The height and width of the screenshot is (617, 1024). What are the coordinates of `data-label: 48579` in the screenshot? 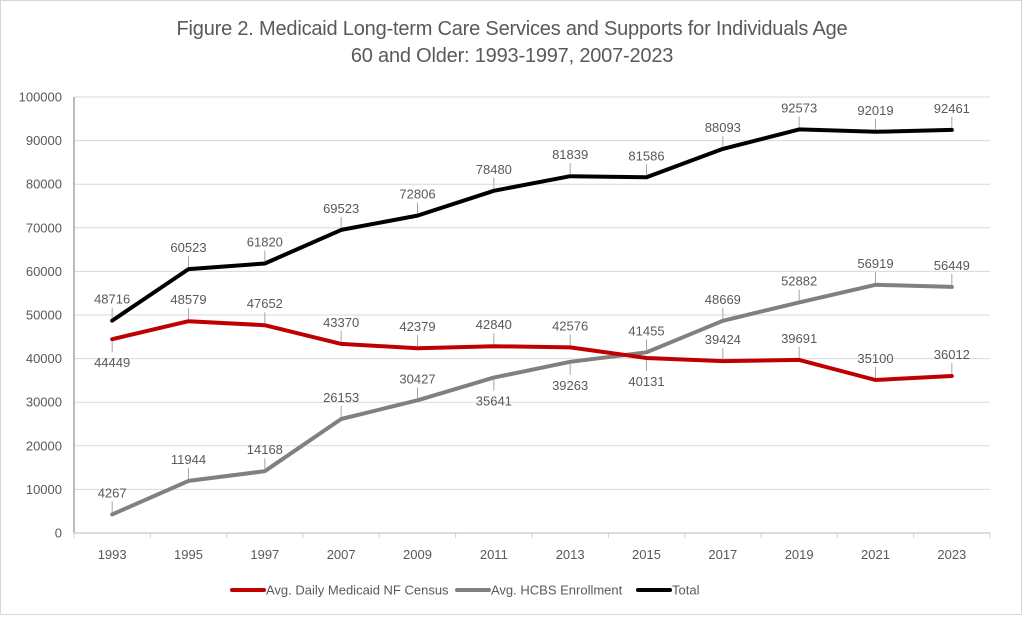 It's located at (188, 299).